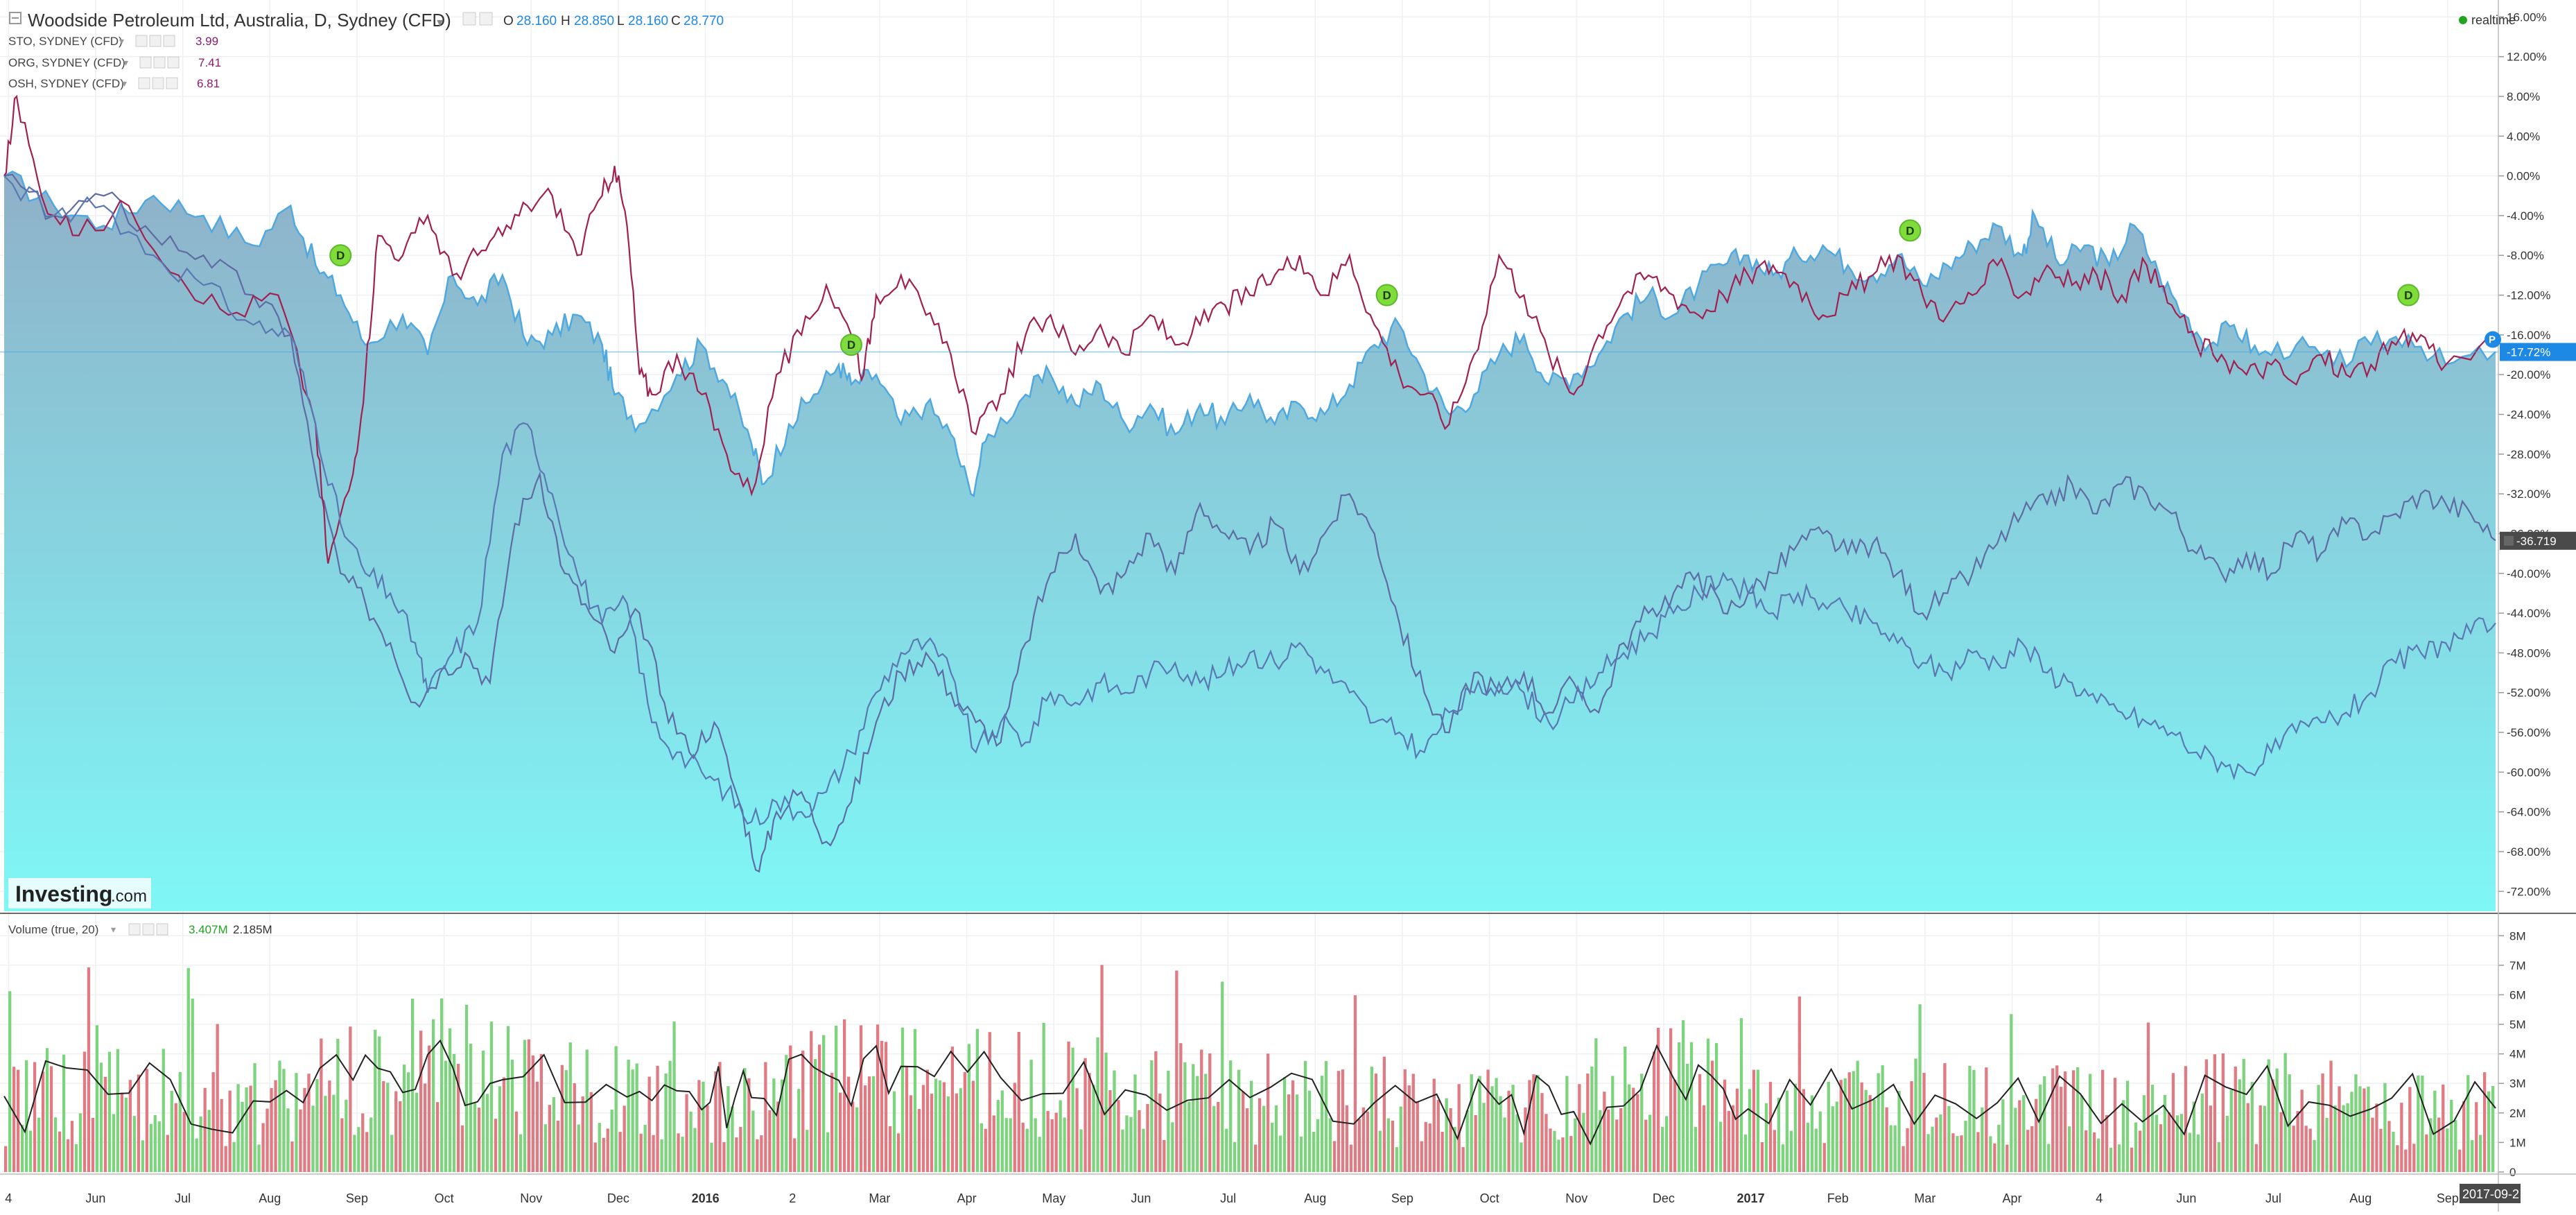 This screenshot has height=1215, width=2576. Describe the element at coordinates (172, 83) in the screenshot. I see `osh-remove-icon` at that location.